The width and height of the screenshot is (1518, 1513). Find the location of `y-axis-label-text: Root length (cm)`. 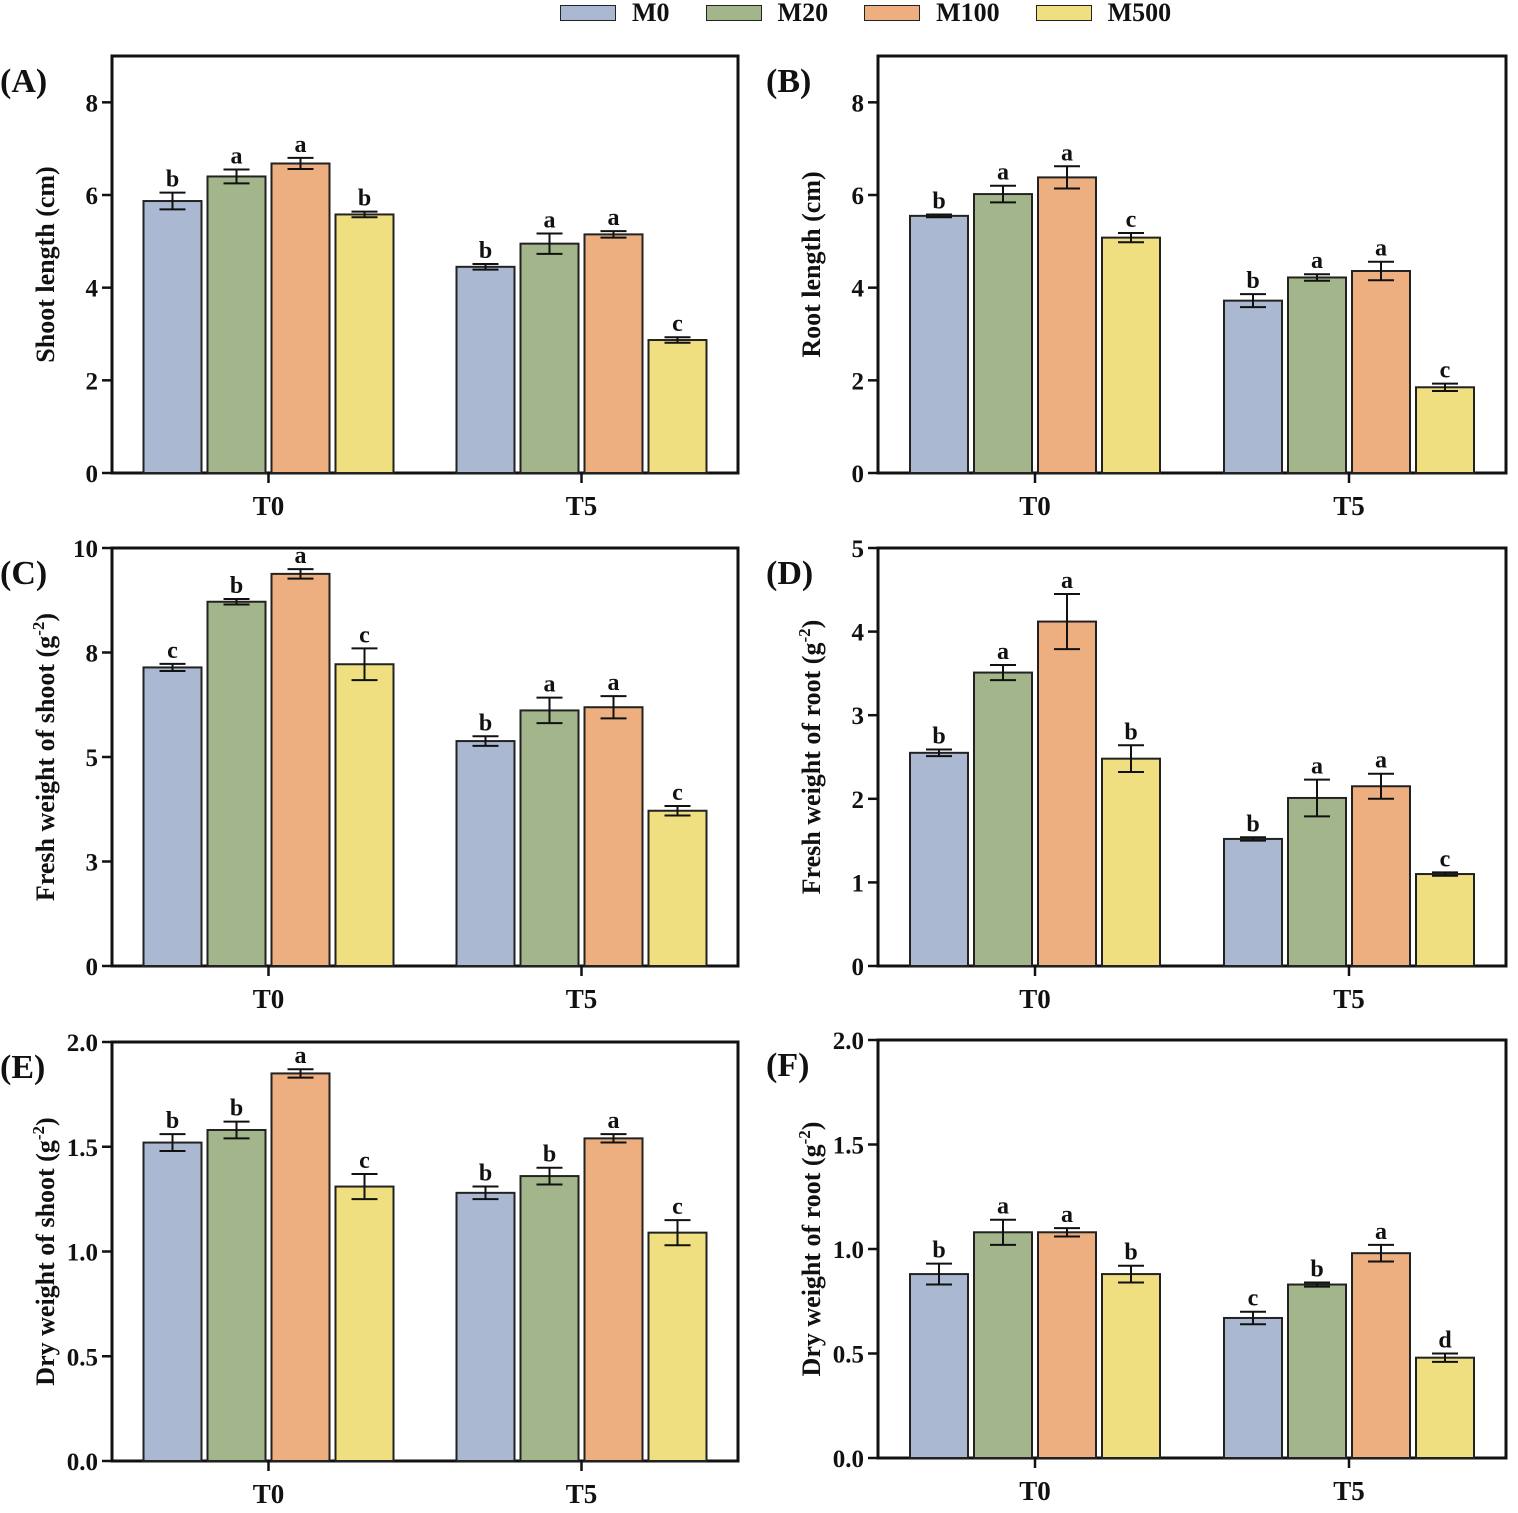

y-axis-label-text: Root length (cm) is located at coordinates (811, 264).